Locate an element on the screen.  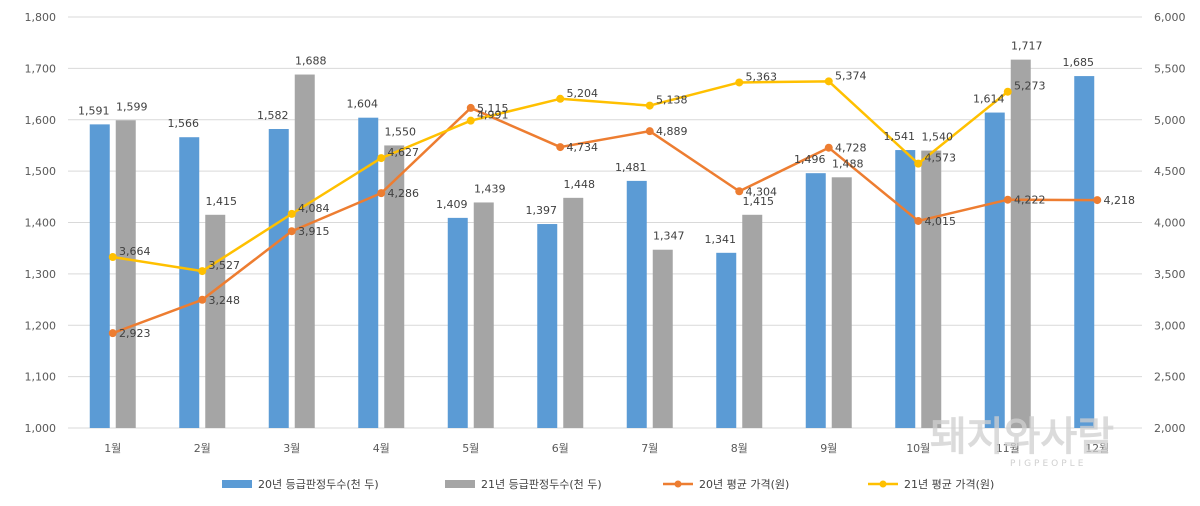
line-data-label: 5,374 is located at coordinates (851, 75).